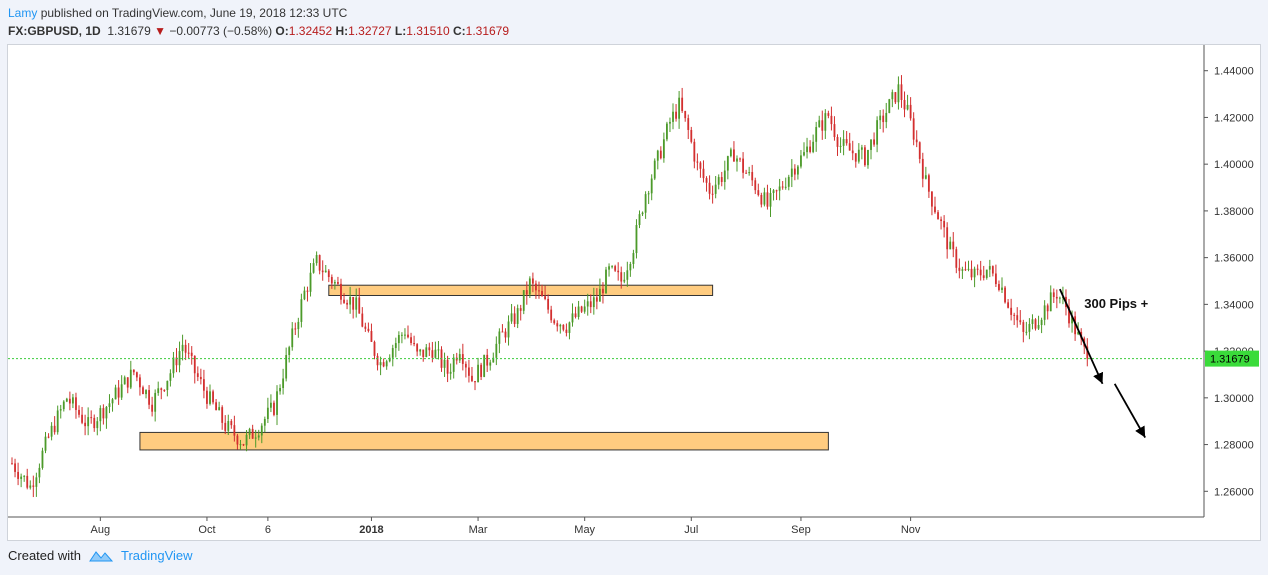 The image size is (1268, 575). What do you see at coordinates (521, 290) in the screenshot?
I see `resistance-zone` at bounding box center [521, 290].